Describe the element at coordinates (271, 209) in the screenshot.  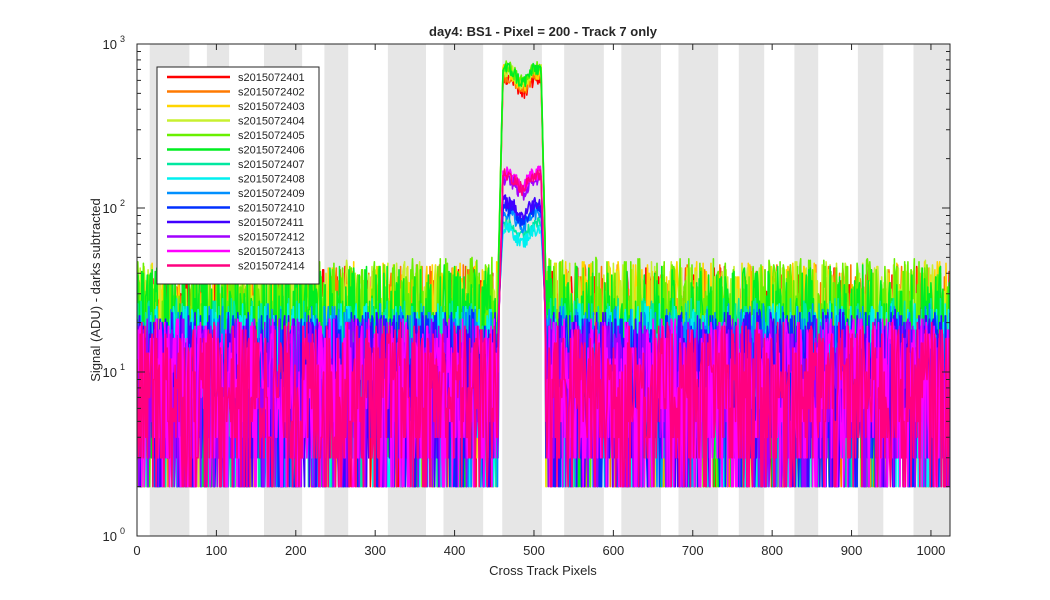
I see `legend-label-s2015072410: s2015072410` at that location.